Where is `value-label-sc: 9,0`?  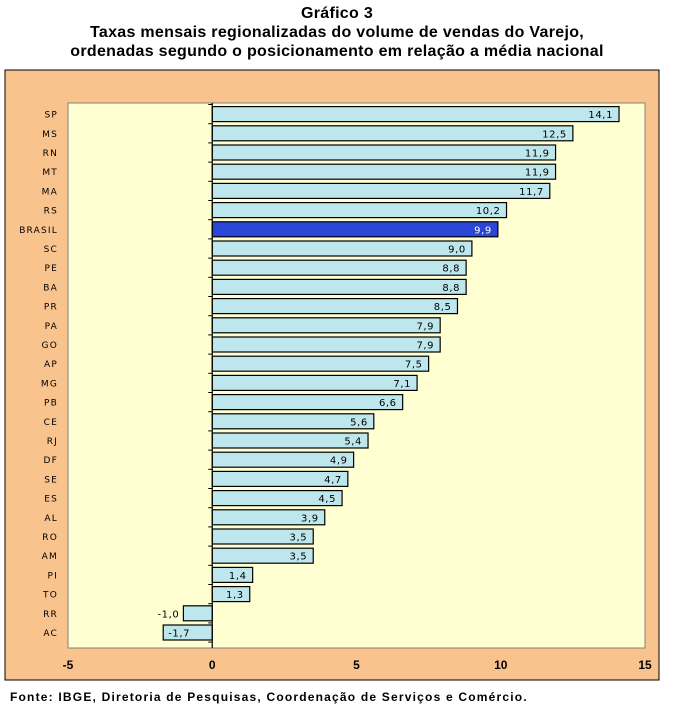 value-label-sc: 9,0 is located at coordinates (457, 250).